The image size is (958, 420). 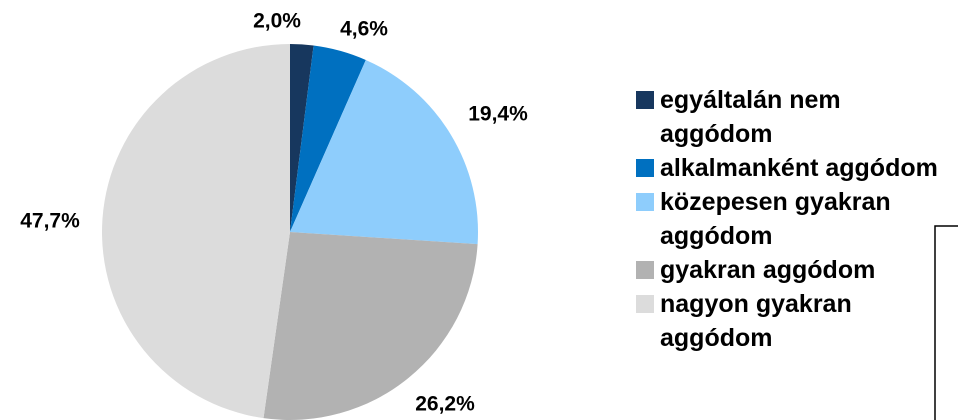 I want to click on legend-item: egyáltalán nem aggódom, so click(x=796, y=117).